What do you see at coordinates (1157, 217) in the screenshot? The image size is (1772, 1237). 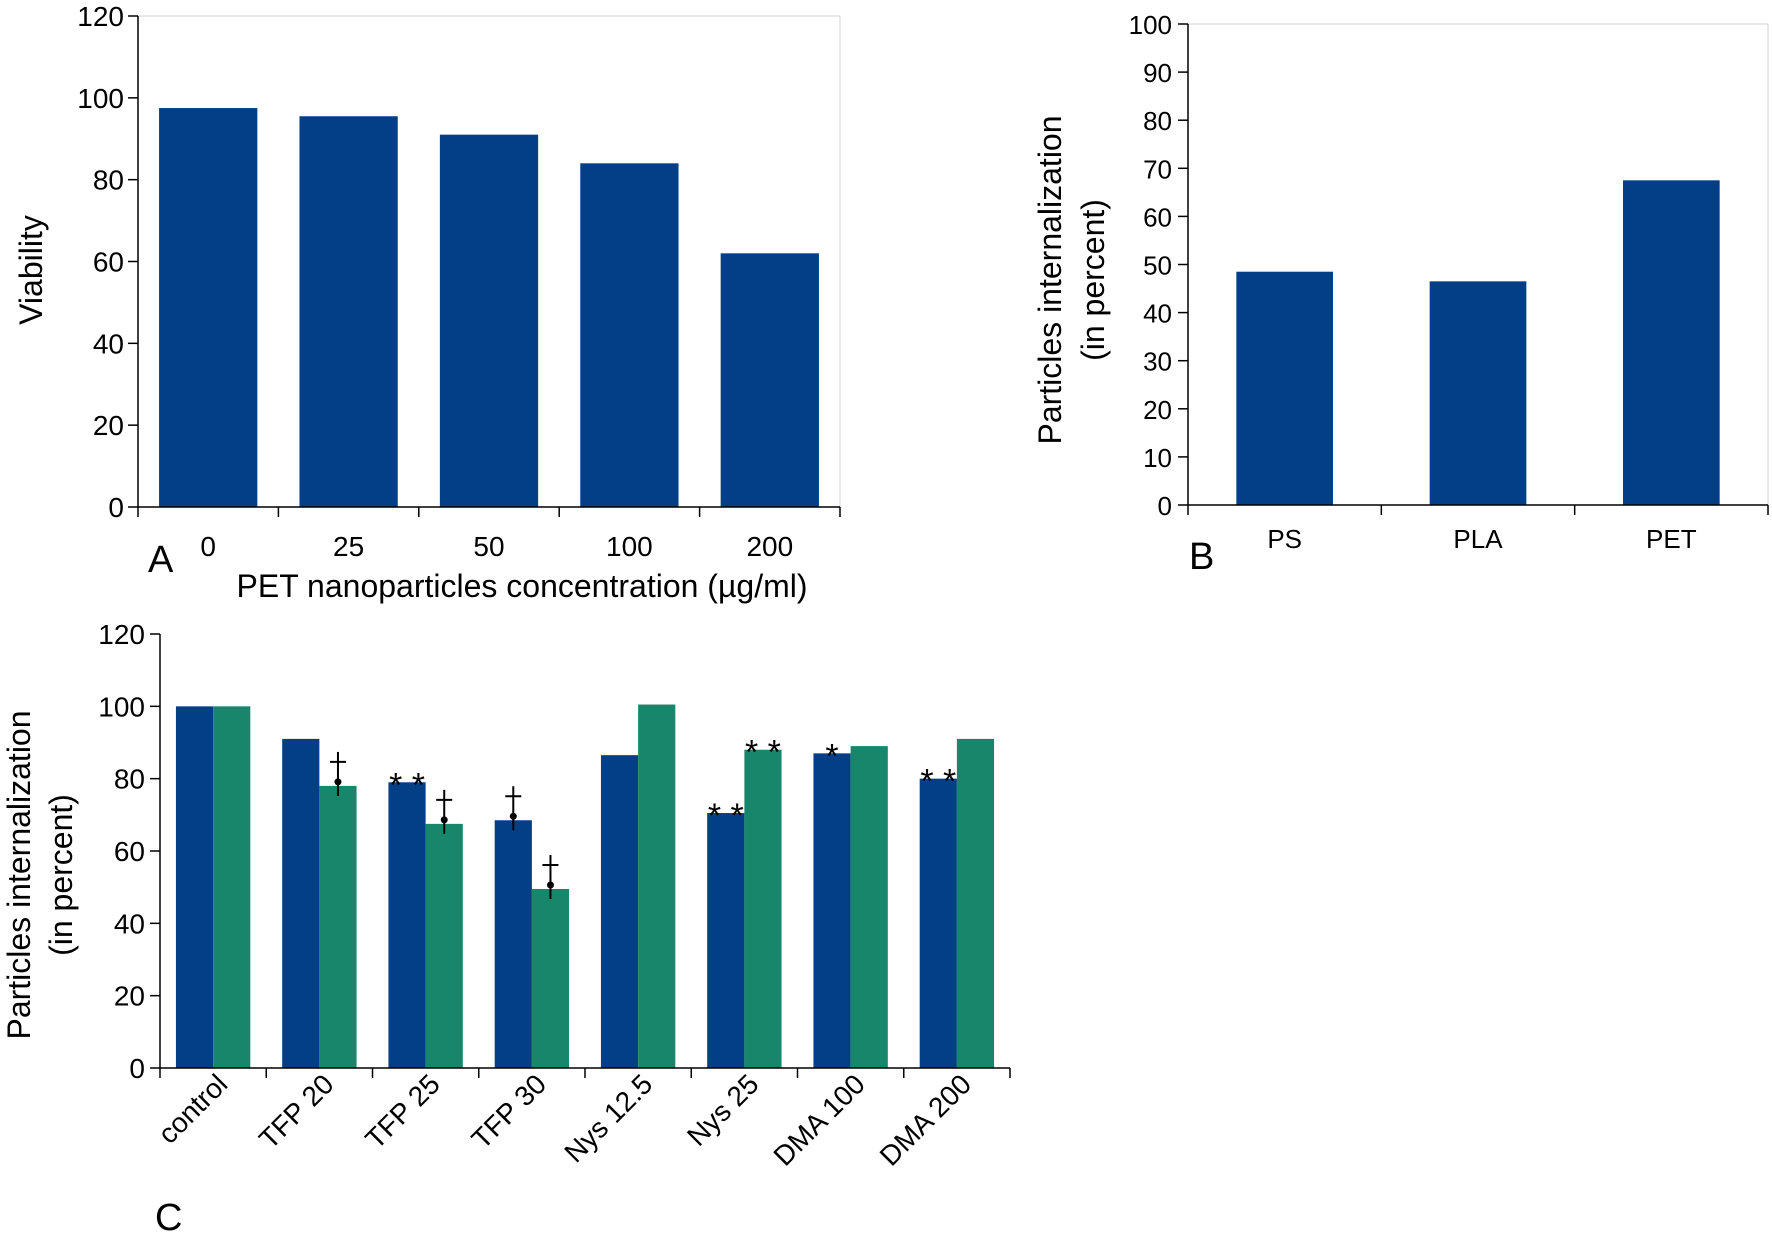 I see `y-tick-label-b-6: 60` at bounding box center [1157, 217].